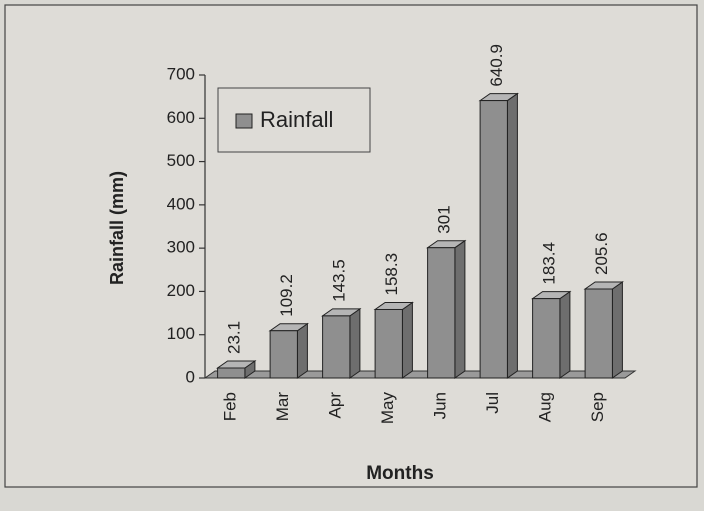 This screenshot has width=704, height=511. What do you see at coordinates (234, 337) in the screenshot?
I see `value-label: 23.1` at bounding box center [234, 337].